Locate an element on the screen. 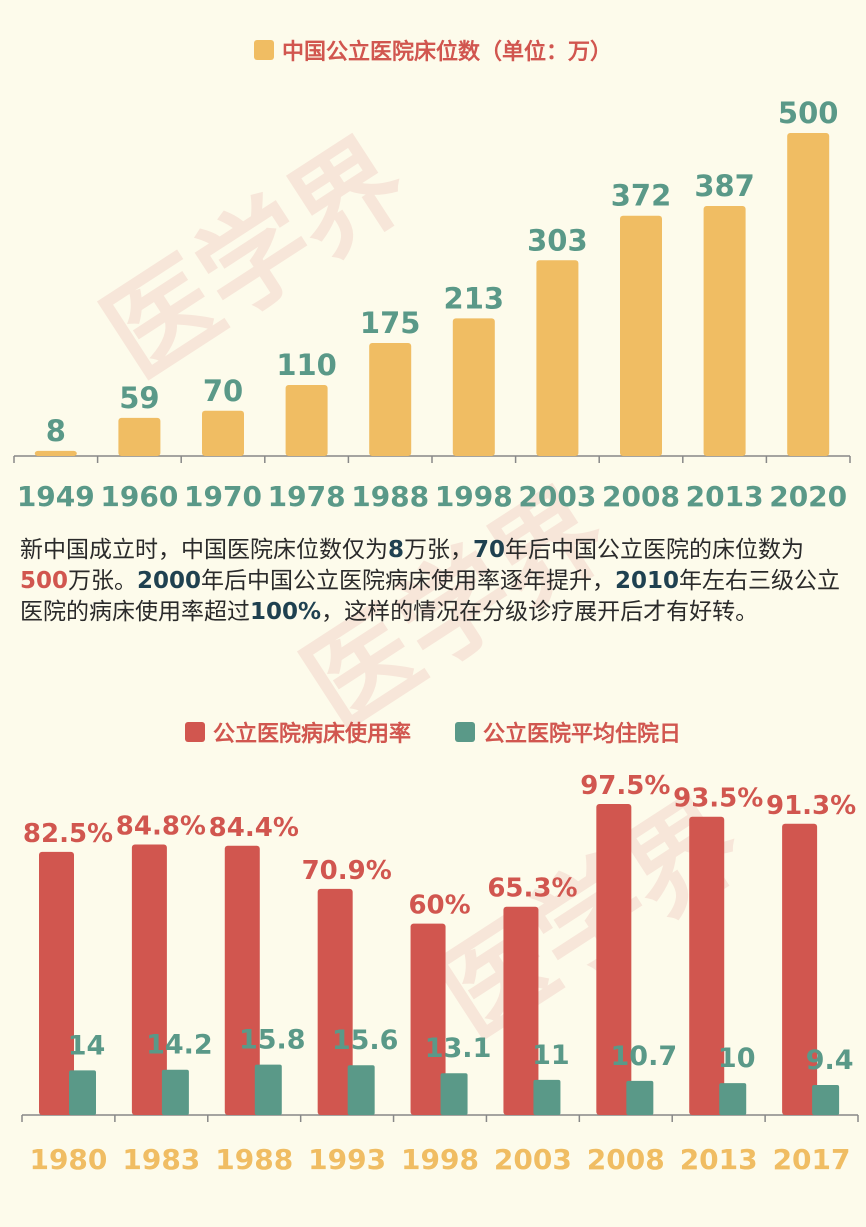 The image size is (866, 1227). para-number-2: 70 is located at coordinates (489, 550).